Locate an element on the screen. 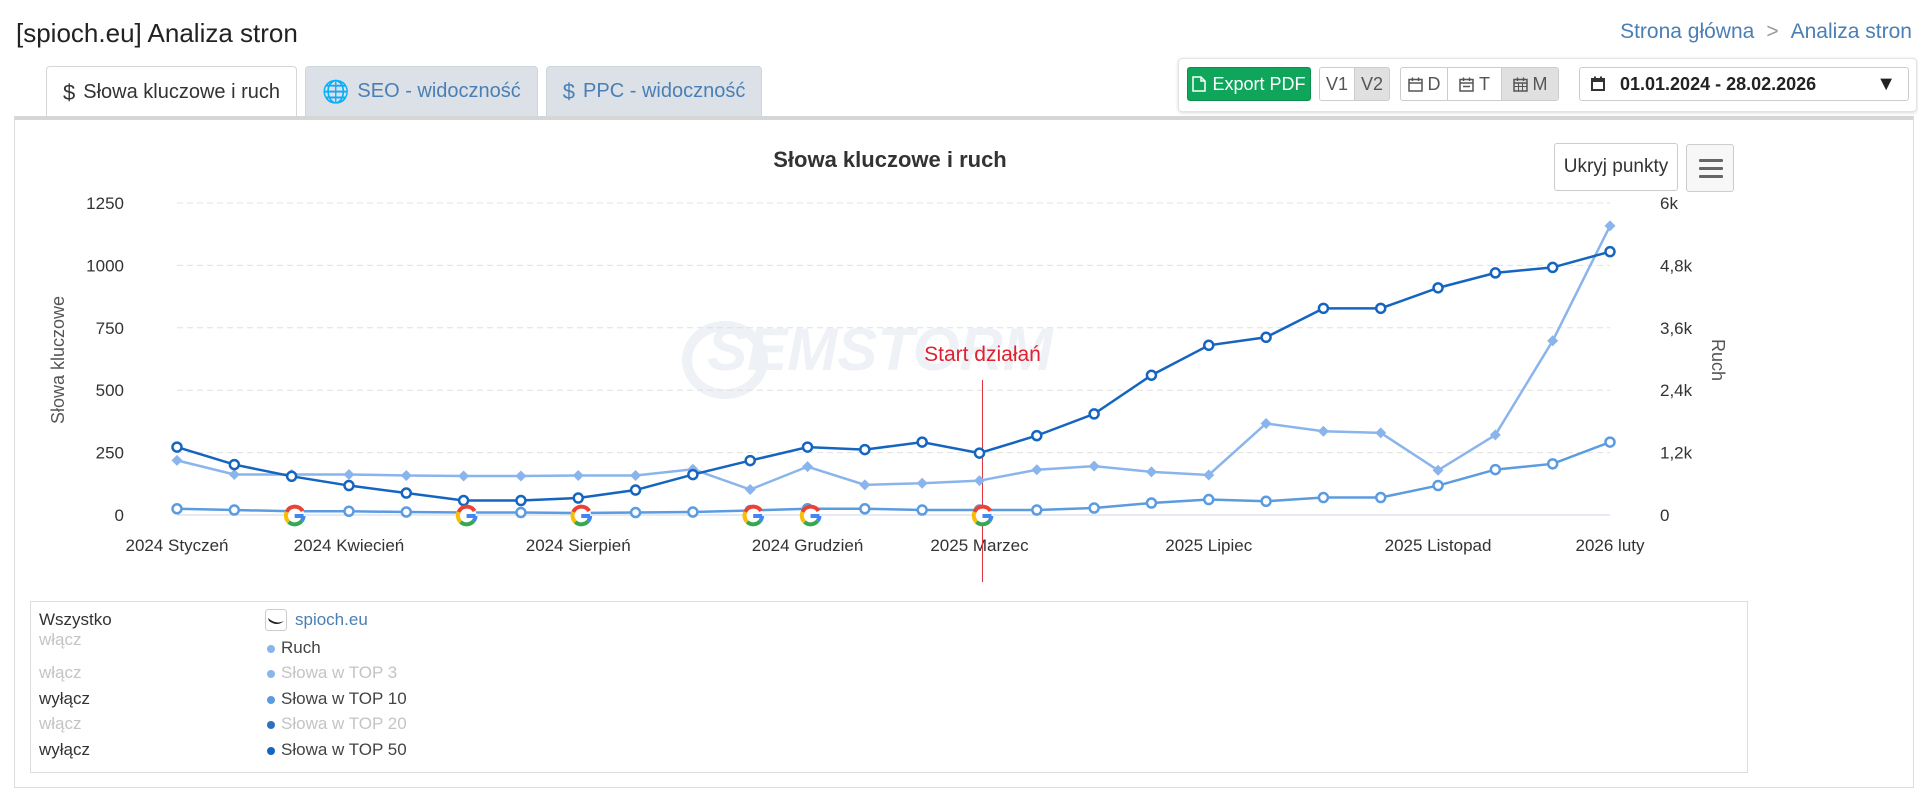 The width and height of the screenshot is (1918, 796). y-tick-label: 1000 is located at coordinates (105, 265).